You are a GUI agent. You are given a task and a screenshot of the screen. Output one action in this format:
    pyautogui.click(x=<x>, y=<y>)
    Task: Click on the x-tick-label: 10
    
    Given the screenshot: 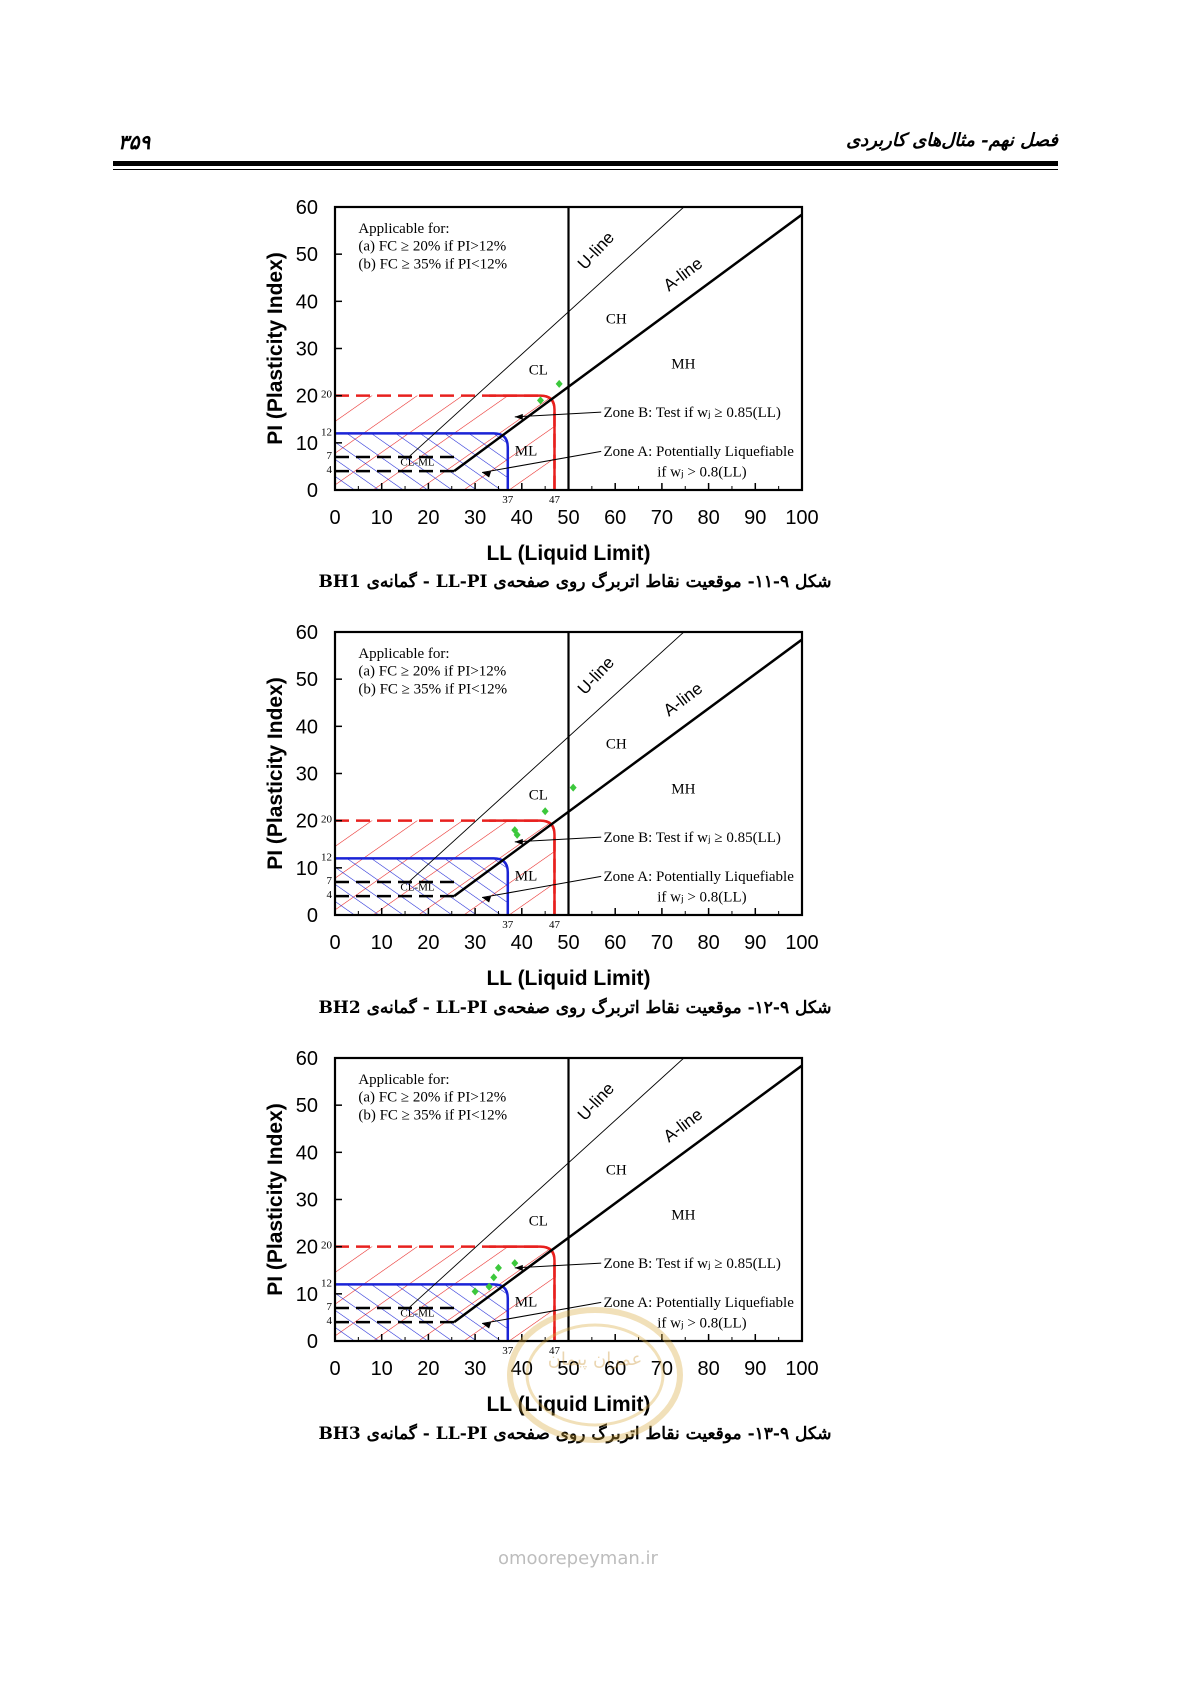 What is the action you would take?
    pyautogui.click(x=382, y=1369)
    